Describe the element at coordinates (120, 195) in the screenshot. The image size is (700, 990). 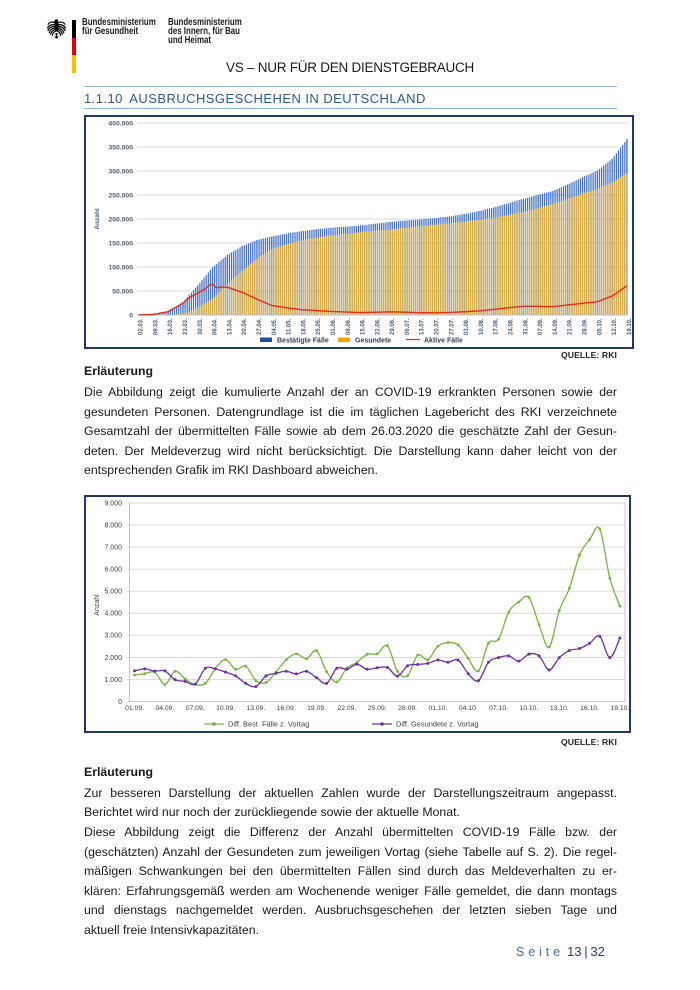
I see `svg-text: 250.000` at that location.